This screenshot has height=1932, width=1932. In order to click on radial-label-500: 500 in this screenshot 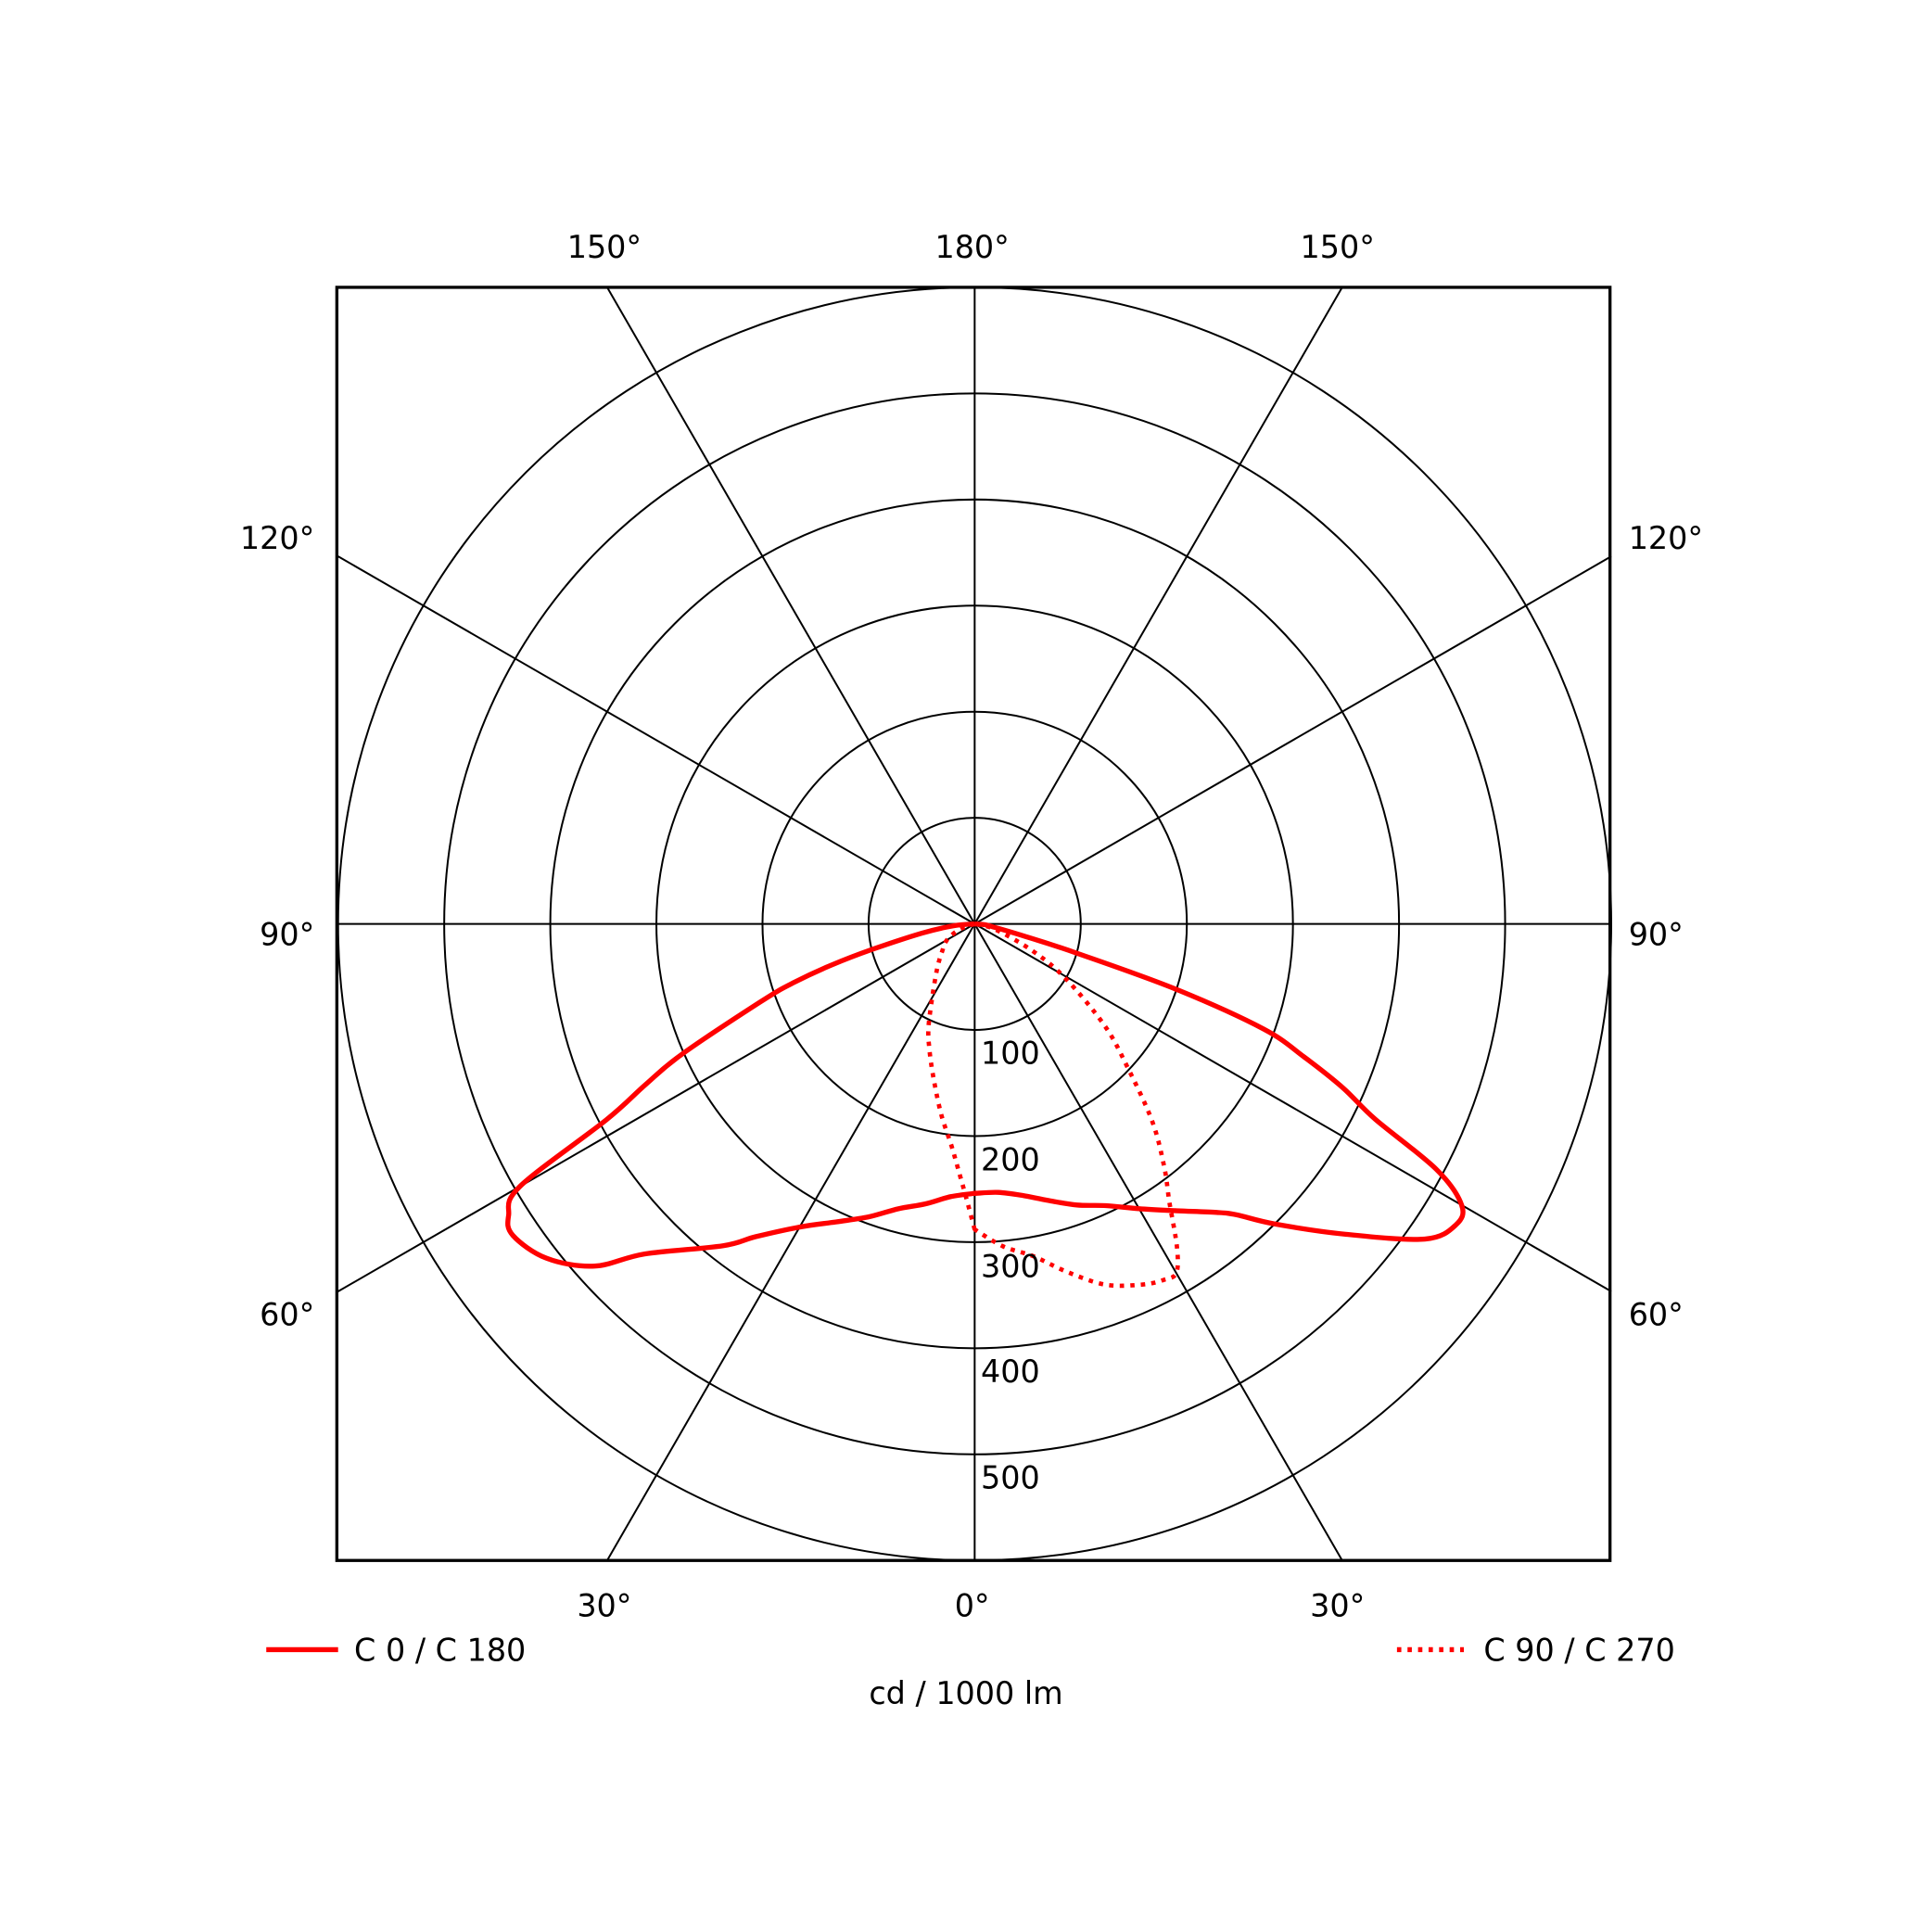, I will do `click(1010, 1478)`.